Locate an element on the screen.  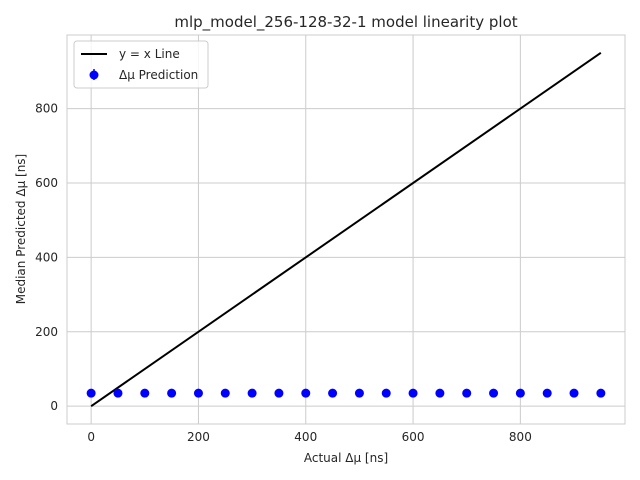
x-axis-label: Actual Δμ [ns] is located at coordinates (346, 458).